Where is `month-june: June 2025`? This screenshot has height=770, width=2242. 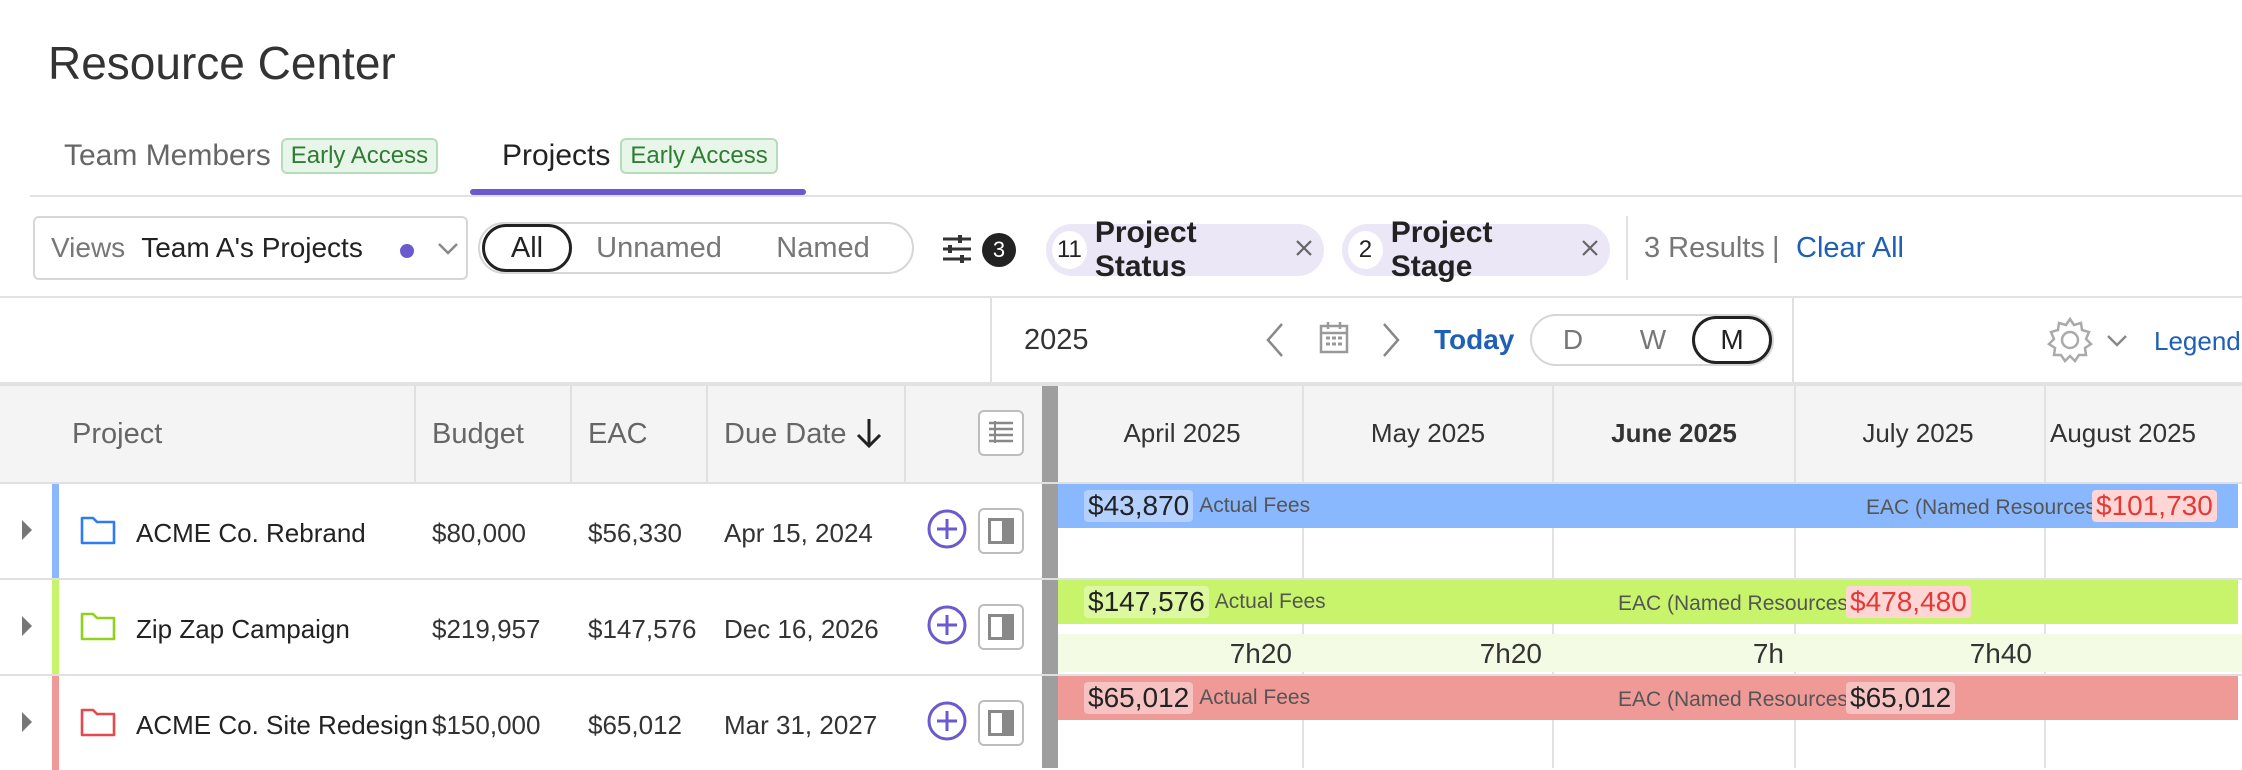
month-june: June 2025 is located at coordinates (1674, 433).